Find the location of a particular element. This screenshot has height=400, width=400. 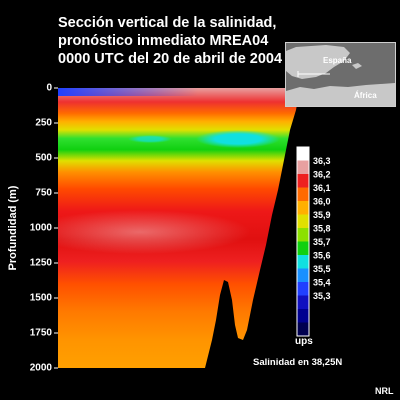

y-tick-label: 1000 is located at coordinates (40, 228).